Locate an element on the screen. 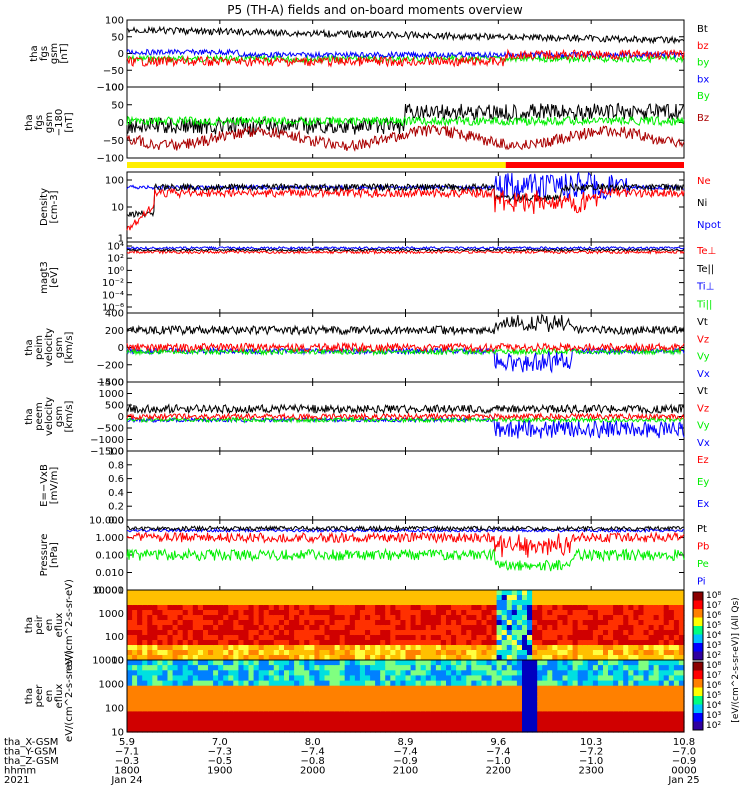 The width and height of the screenshot is (750, 800). y-tick-label: 1.0 is located at coordinates (116, 452).